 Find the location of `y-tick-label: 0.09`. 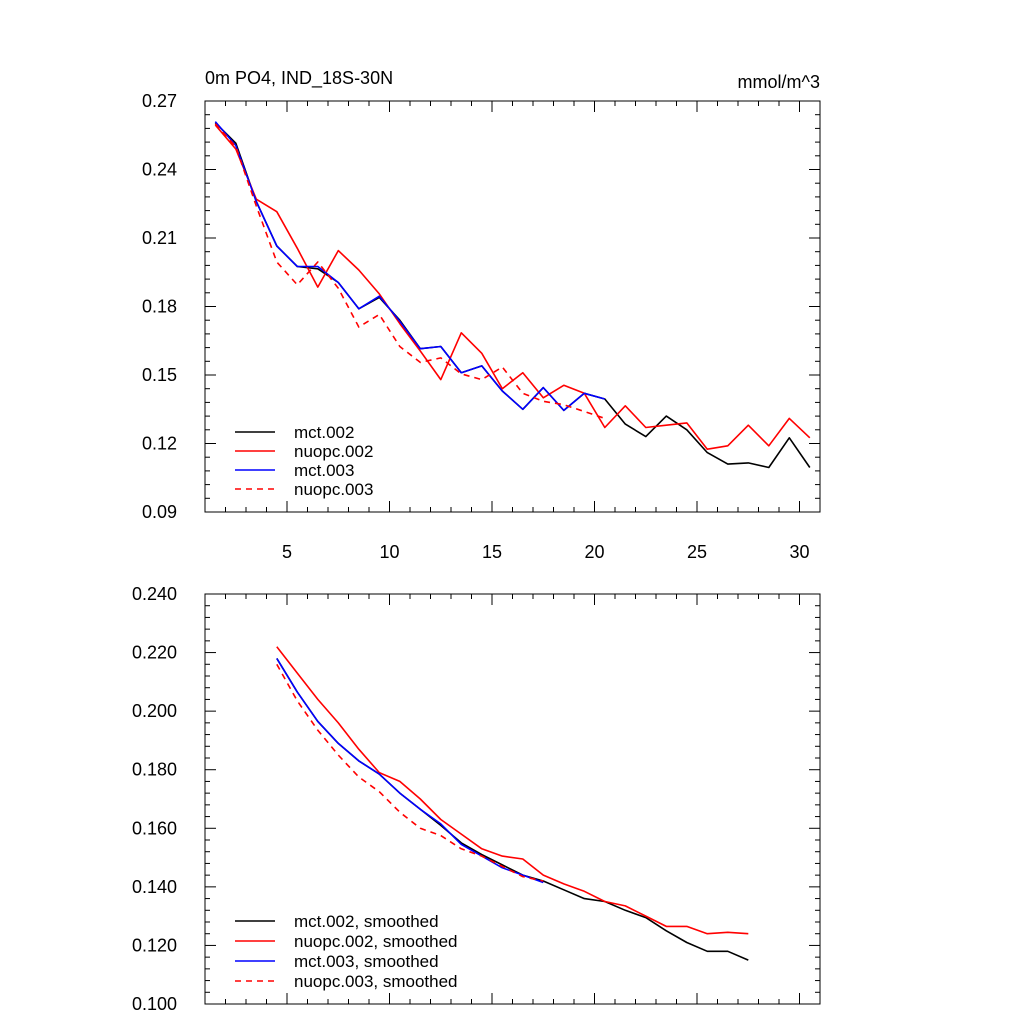

y-tick-label: 0.09 is located at coordinates (159, 512).